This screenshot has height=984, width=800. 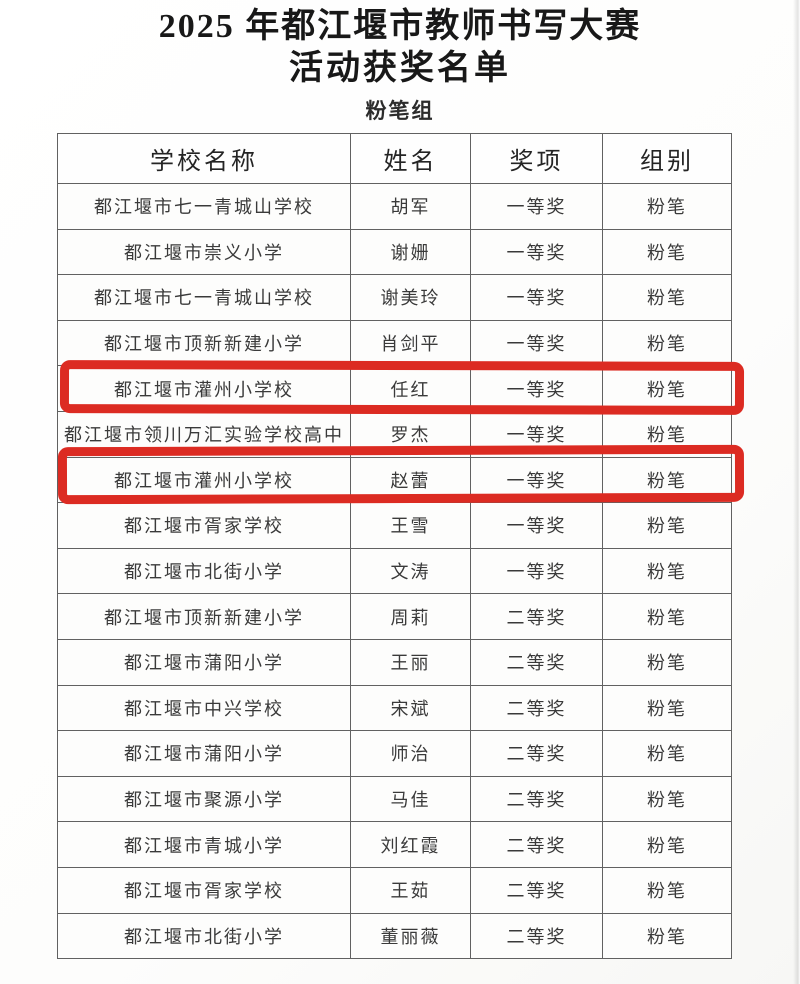 I want to click on table-row: 都江堰市七一青城山学校 胡军 一等奖 粉笔, so click(x=394, y=206).